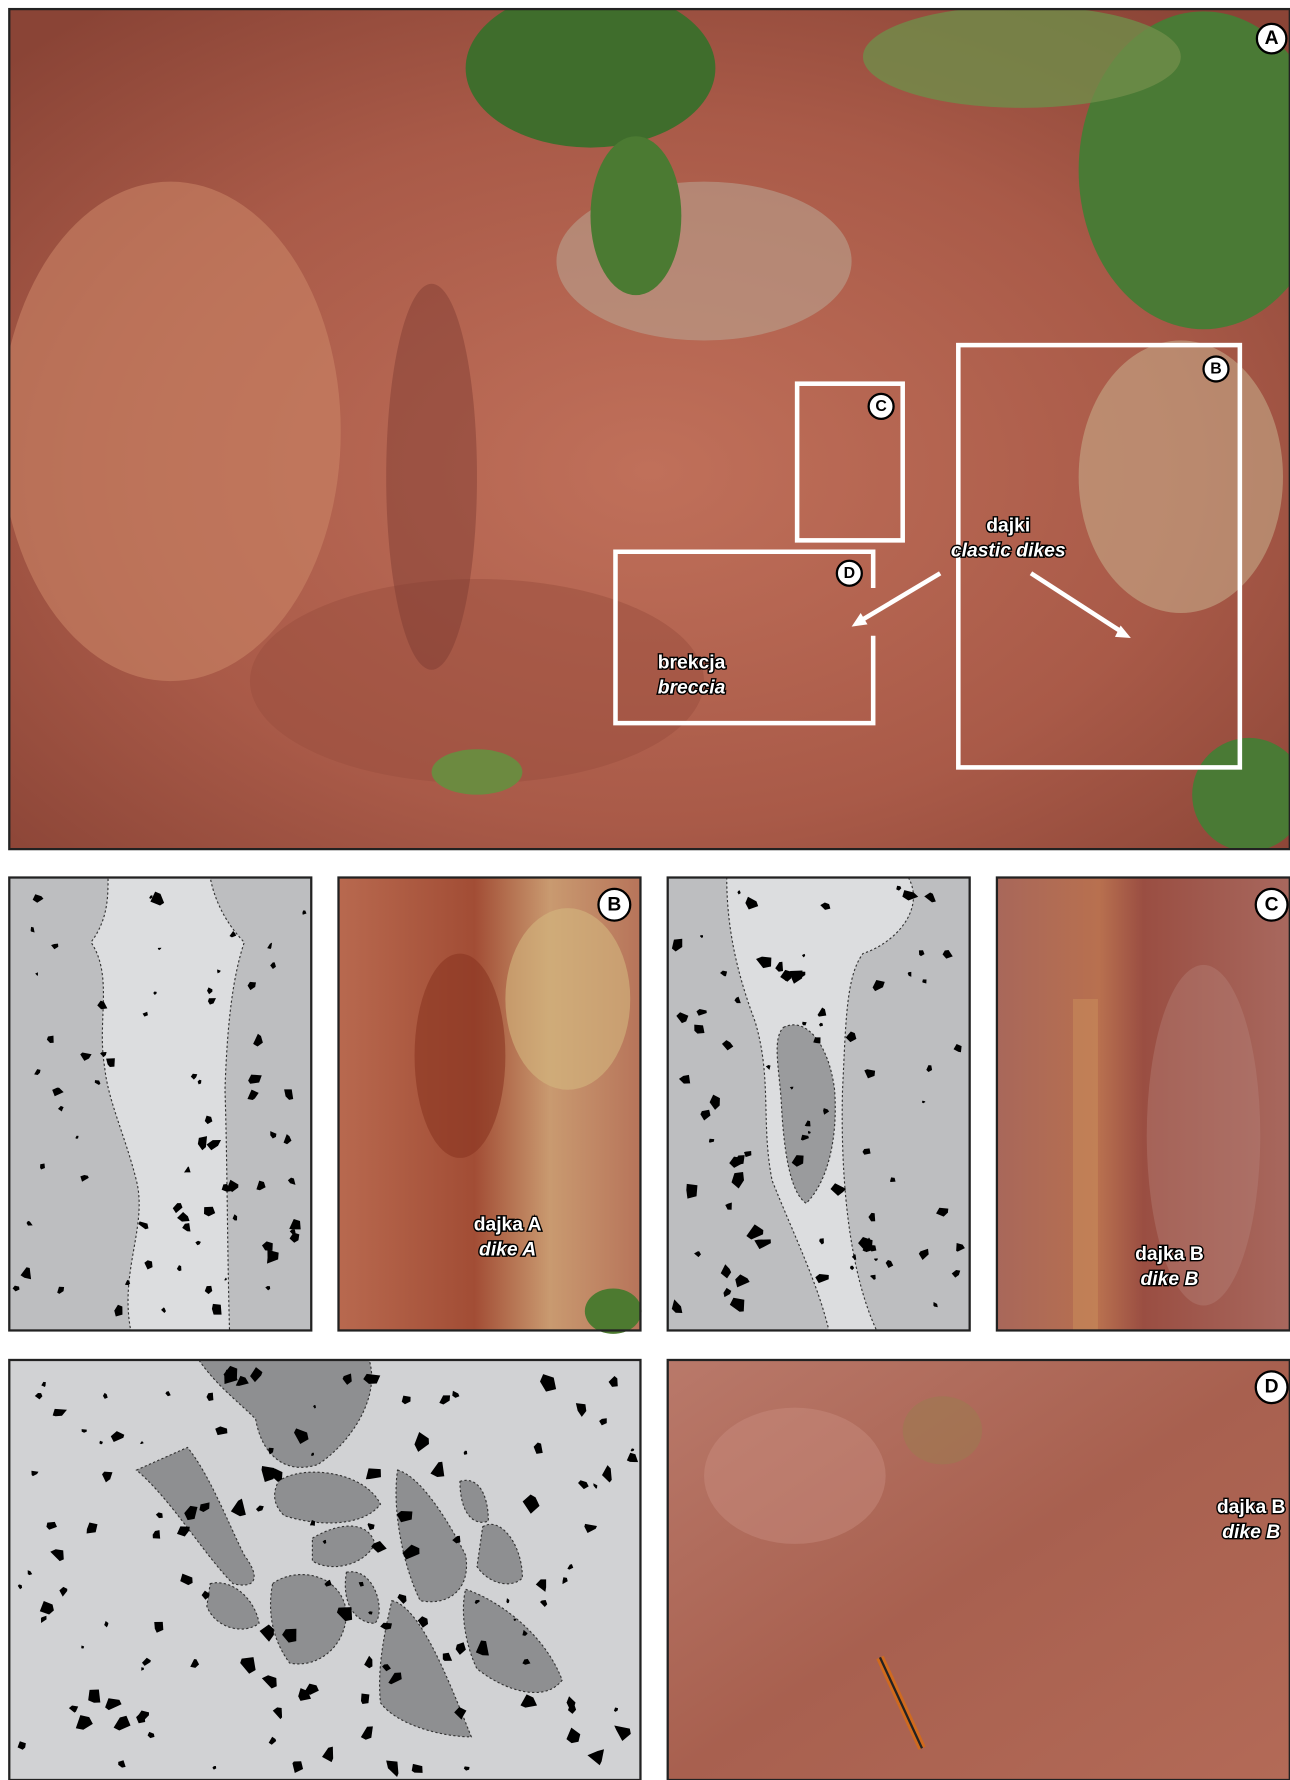 This screenshot has height=1780, width=1290. I want to click on box-letter: C, so click(881, 406).